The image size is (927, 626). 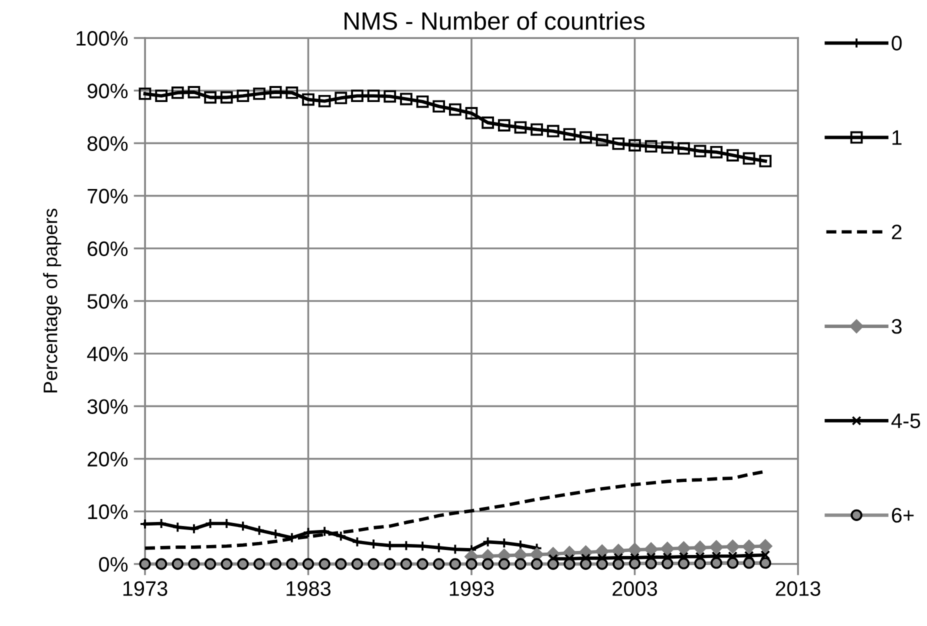 What do you see at coordinates (52, 300) in the screenshot?
I see `y-axis-title: Percentage of papers` at bounding box center [52, 300].